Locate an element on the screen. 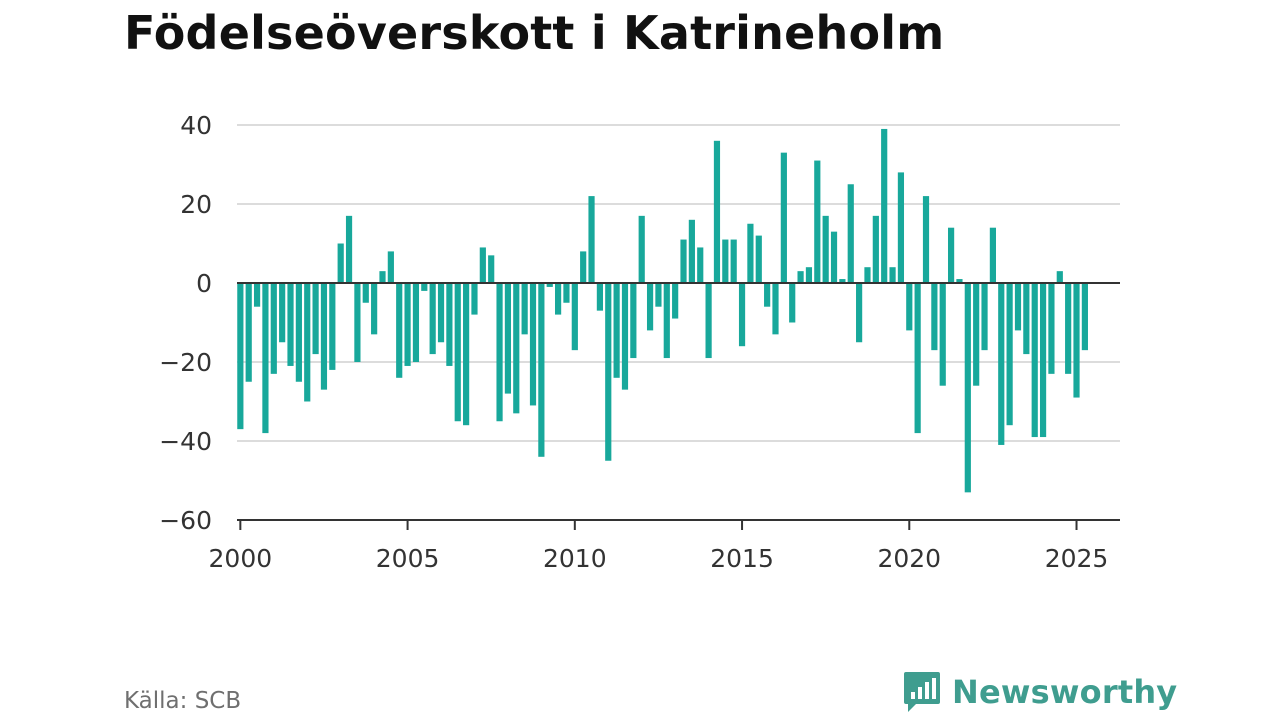 This screenshot has width=1280, height=720. x-tick-label: 2000 is located at coordinates (241, 558).